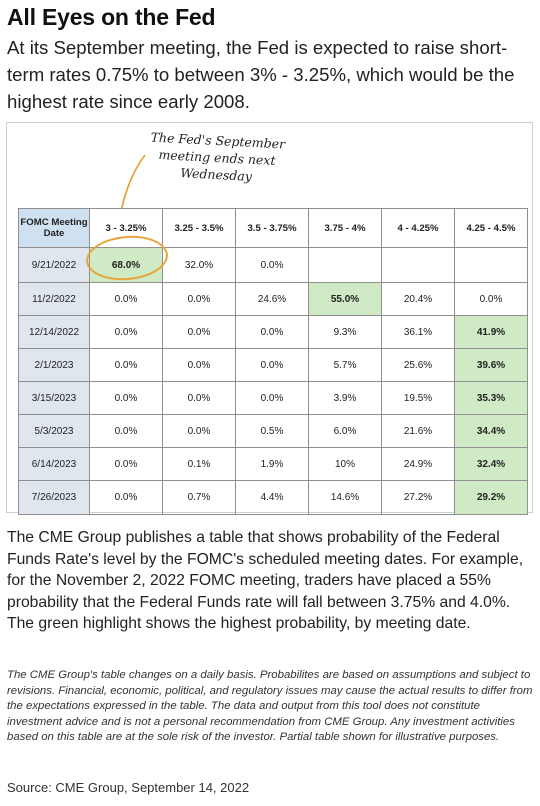 The height and width of the screenshot is (806, 540). Describe the element at coordinates (491, 497) in the screenshot. I see `probability-cell: 29.2%` at that location.